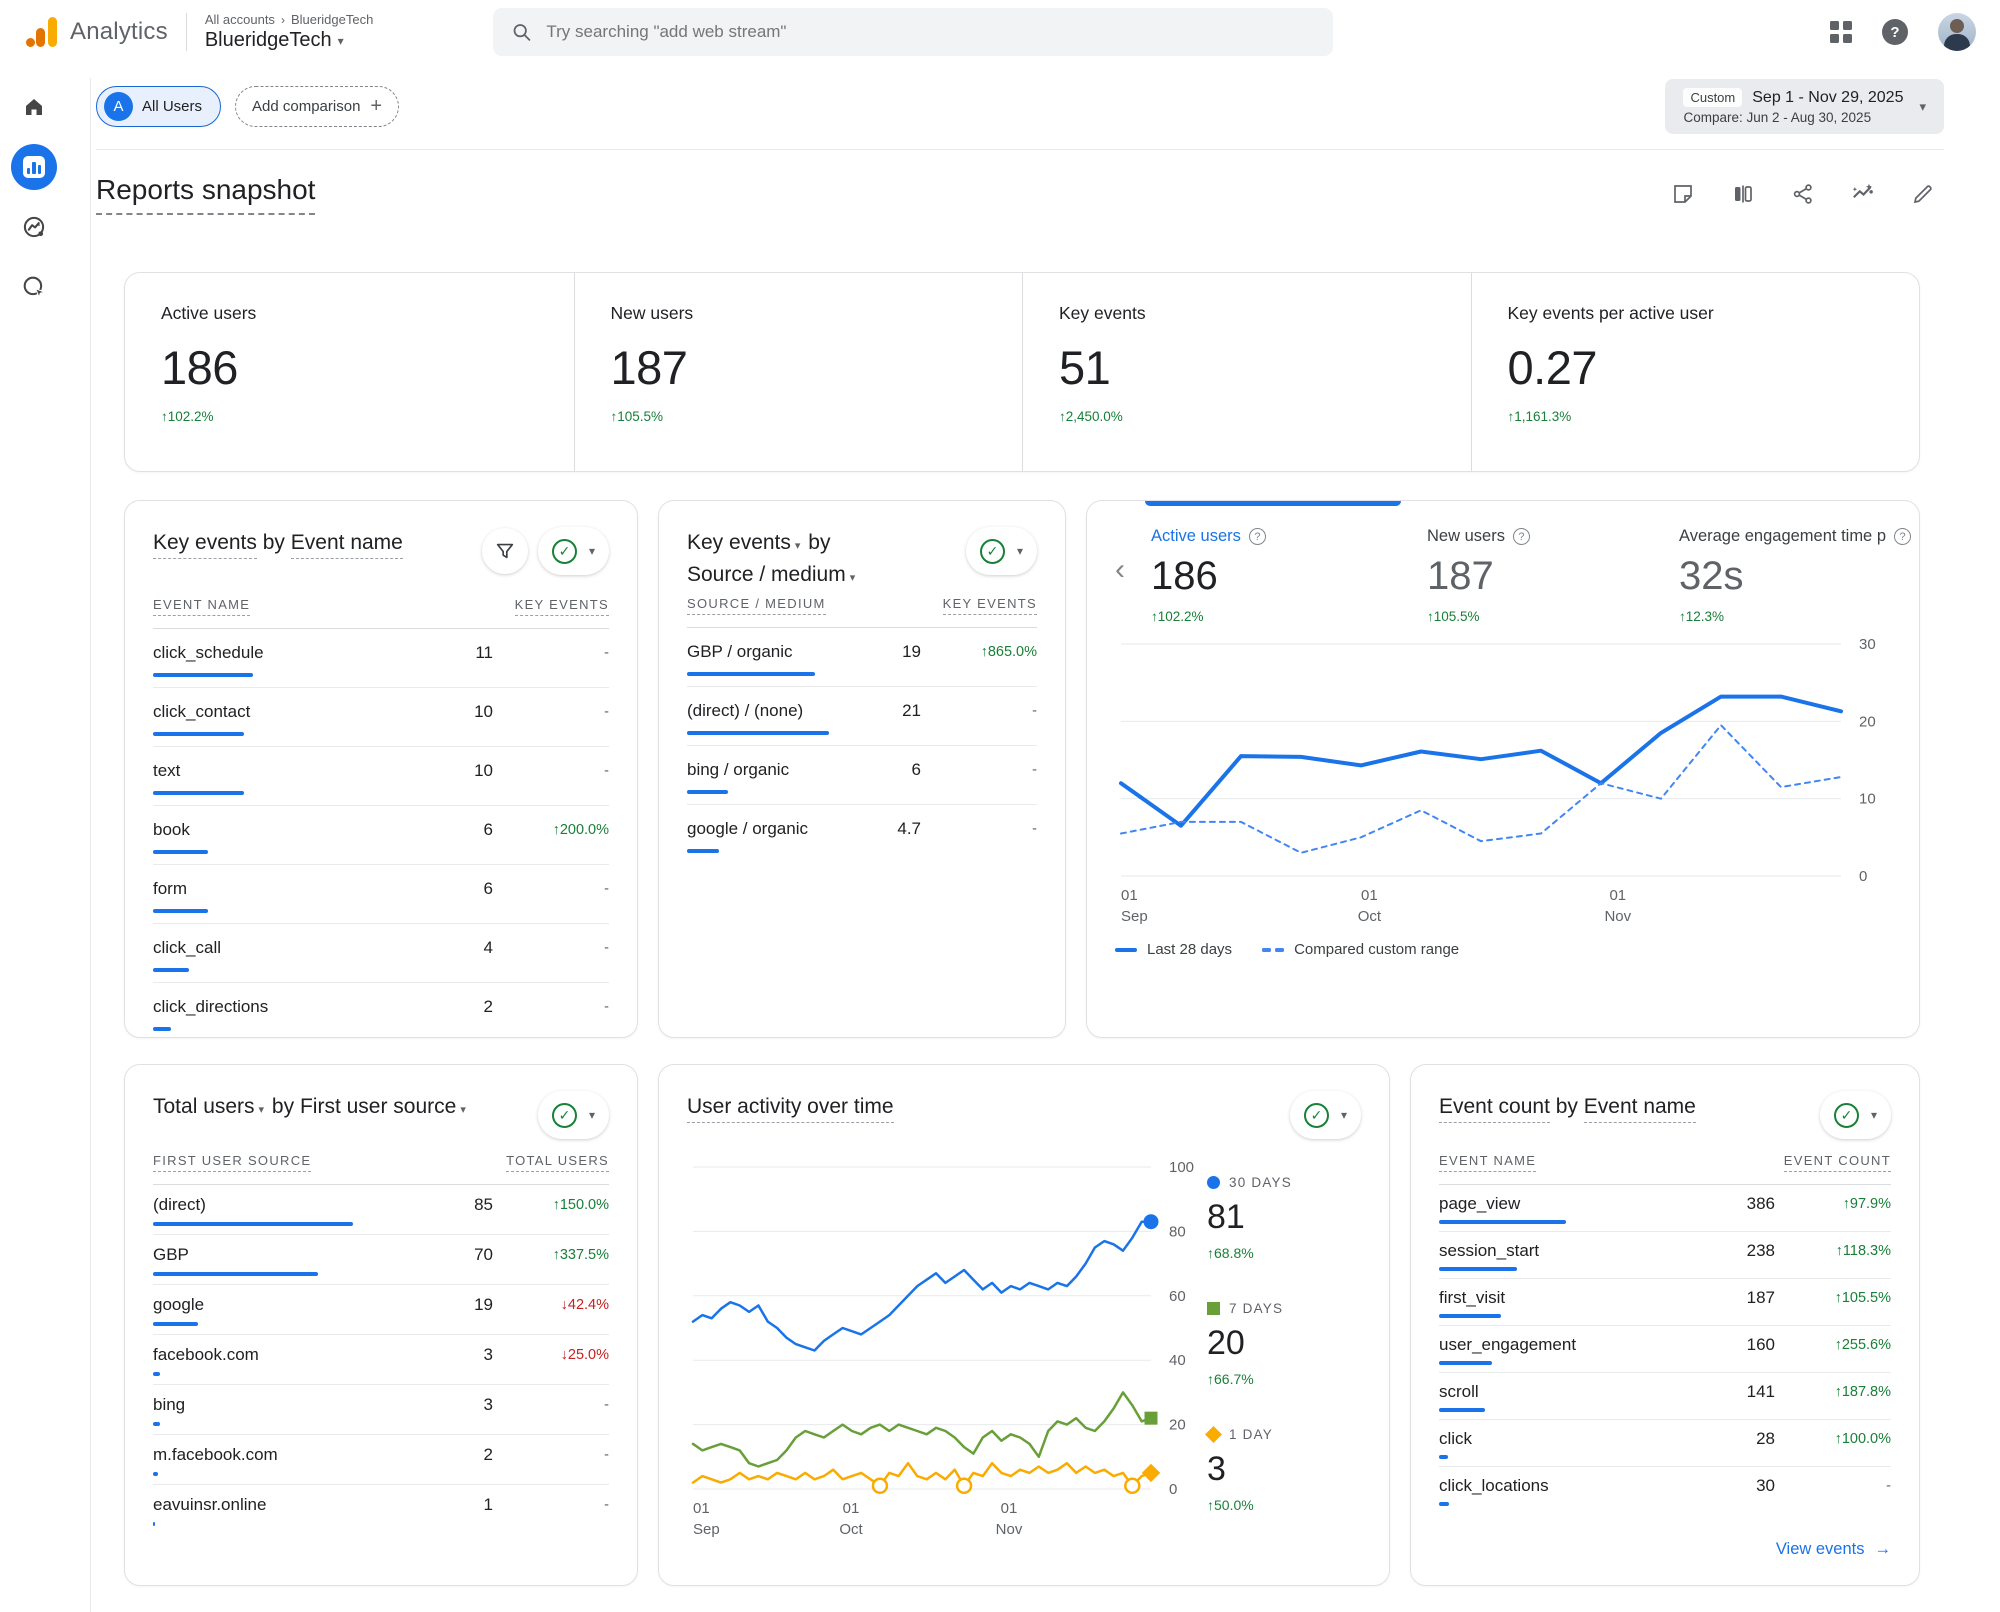  What do you see at coordinates (1276, 575) in the screenshot?
I see `metric-tab: Active users ? 186 ↑102.2%` at bounding box center [1276, 575].